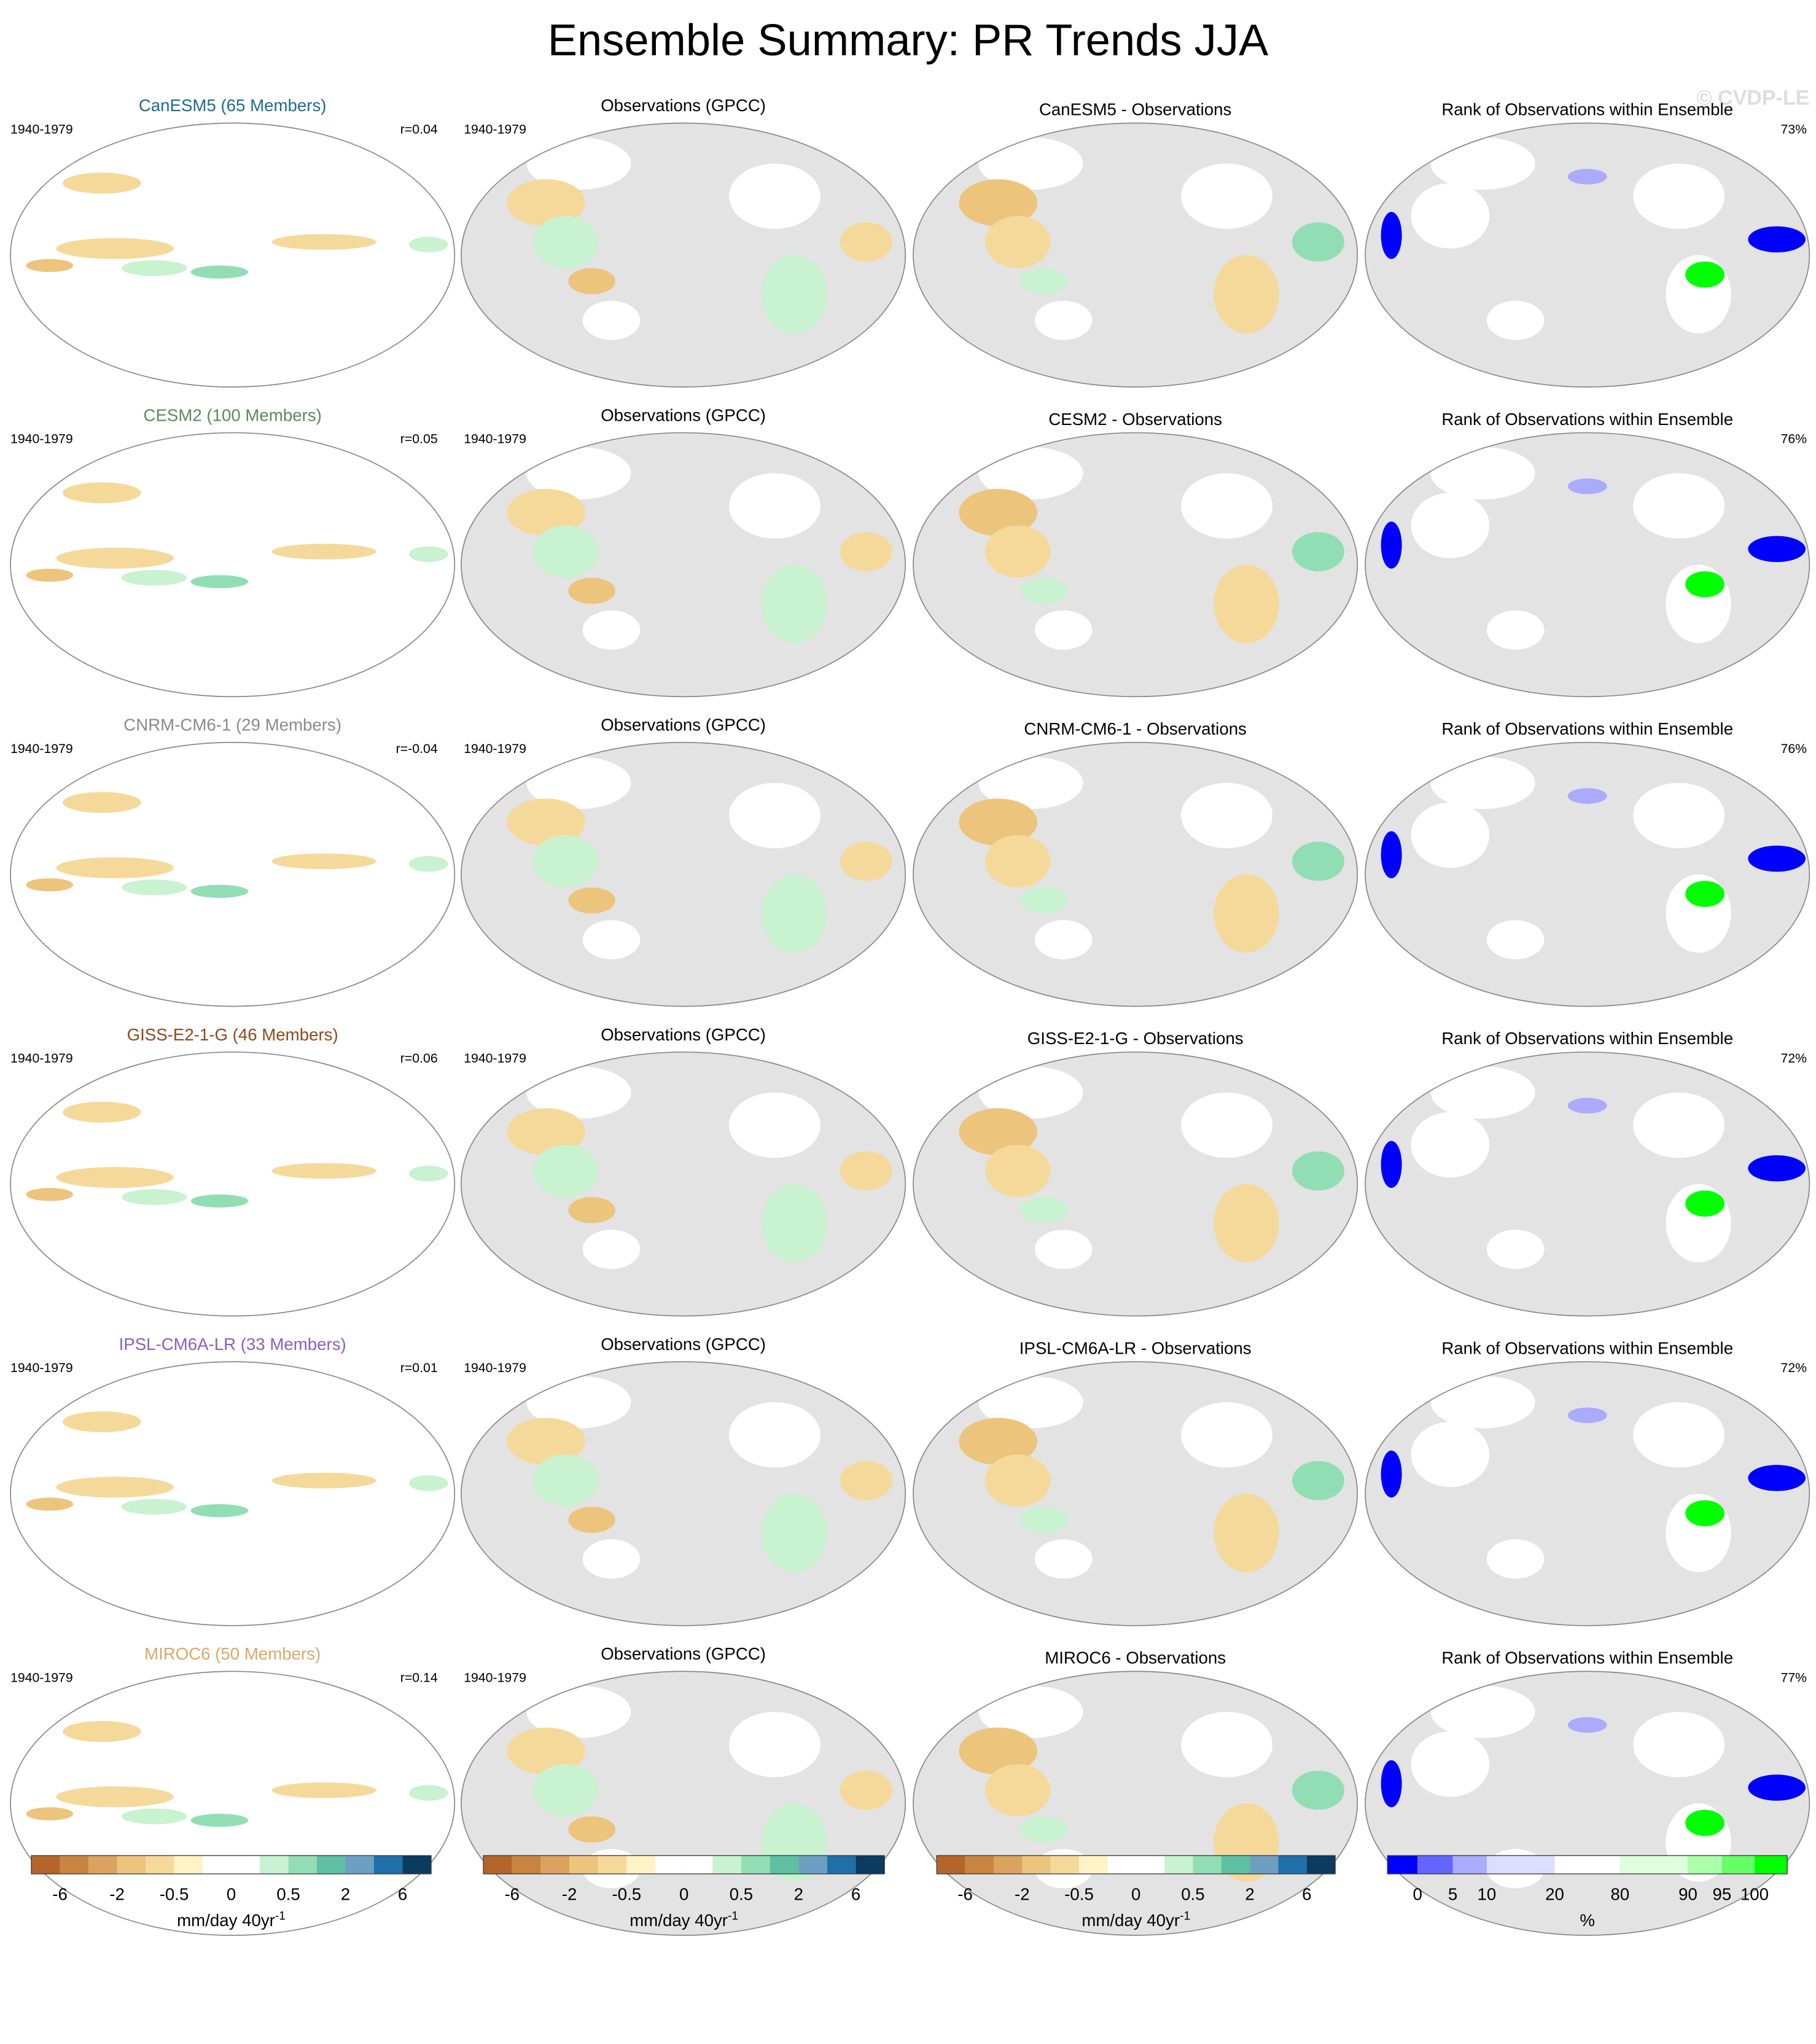 Image resolution: width=1816 pixels, height=2044 pixels. I want to click on diff-title: GISS-E2-1-G - Observations, so click(1135, 1038).